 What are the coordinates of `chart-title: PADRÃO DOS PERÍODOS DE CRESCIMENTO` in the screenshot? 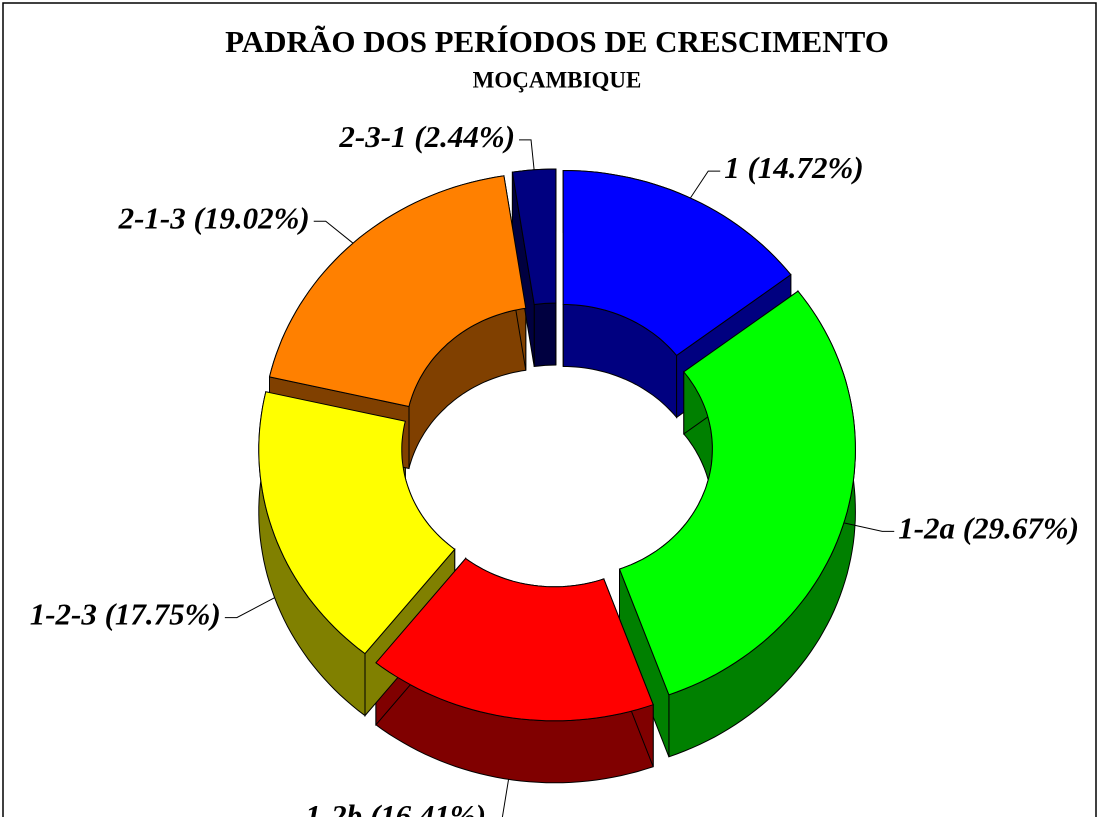 It's located at (557, 41).